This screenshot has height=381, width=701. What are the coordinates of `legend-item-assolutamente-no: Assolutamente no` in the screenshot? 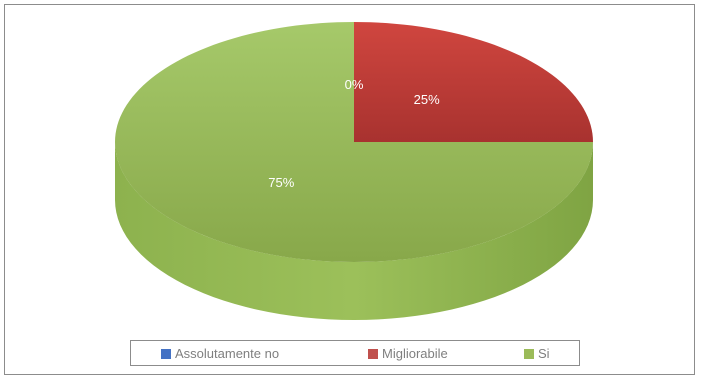 It's located at (220, 353).